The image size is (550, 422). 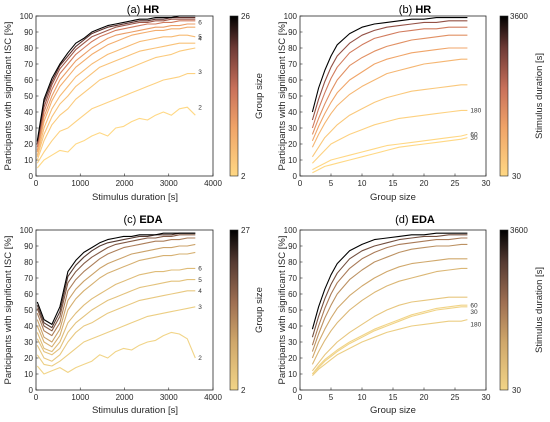 I want to click on panel-a-line-label: 6, so click(x=200, y=23).